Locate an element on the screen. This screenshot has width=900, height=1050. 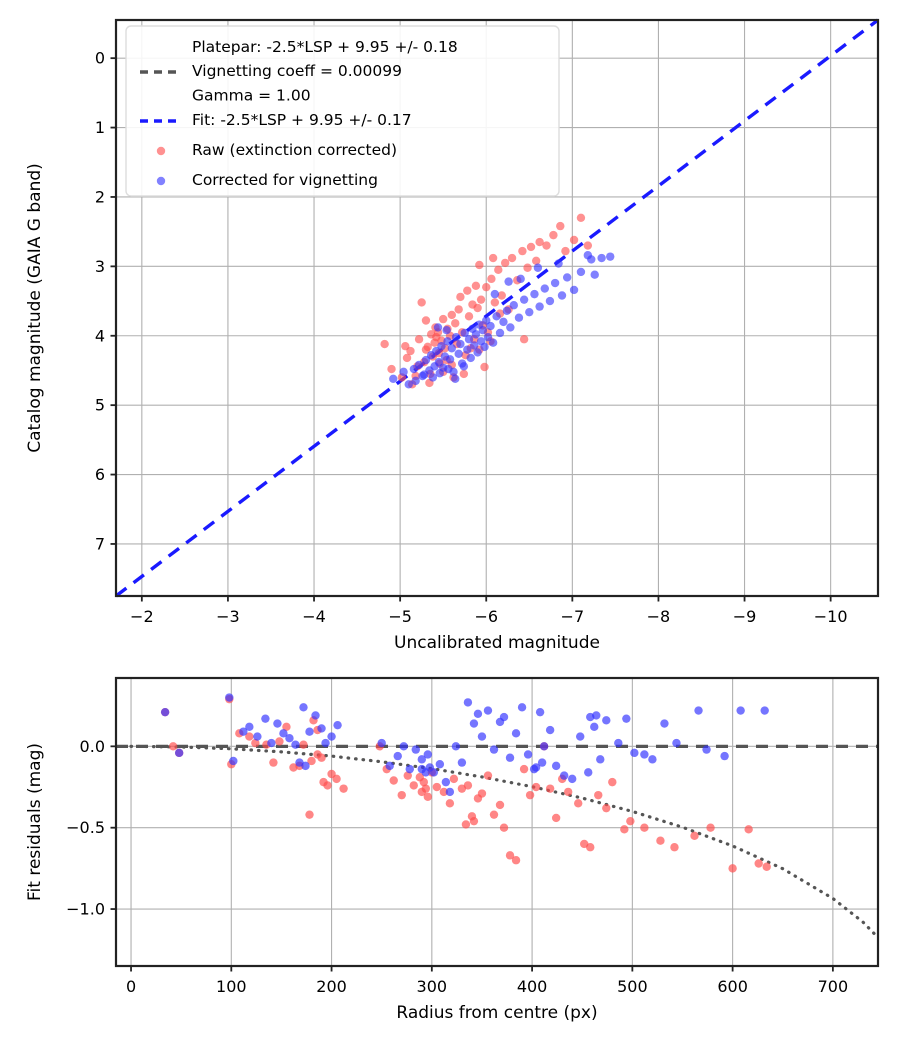
x-tick-label: 0 is located at coordinates (131, 986).